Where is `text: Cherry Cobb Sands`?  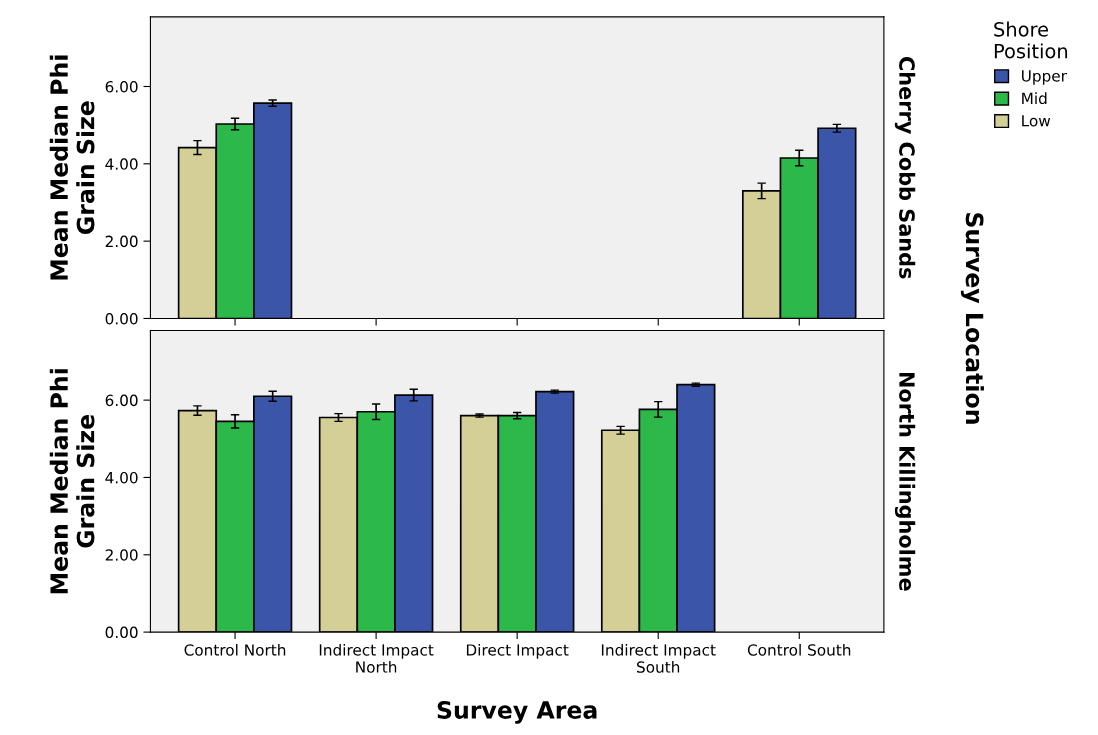 text: Cherry Cobb Sands is located at coordinates (905, 167).